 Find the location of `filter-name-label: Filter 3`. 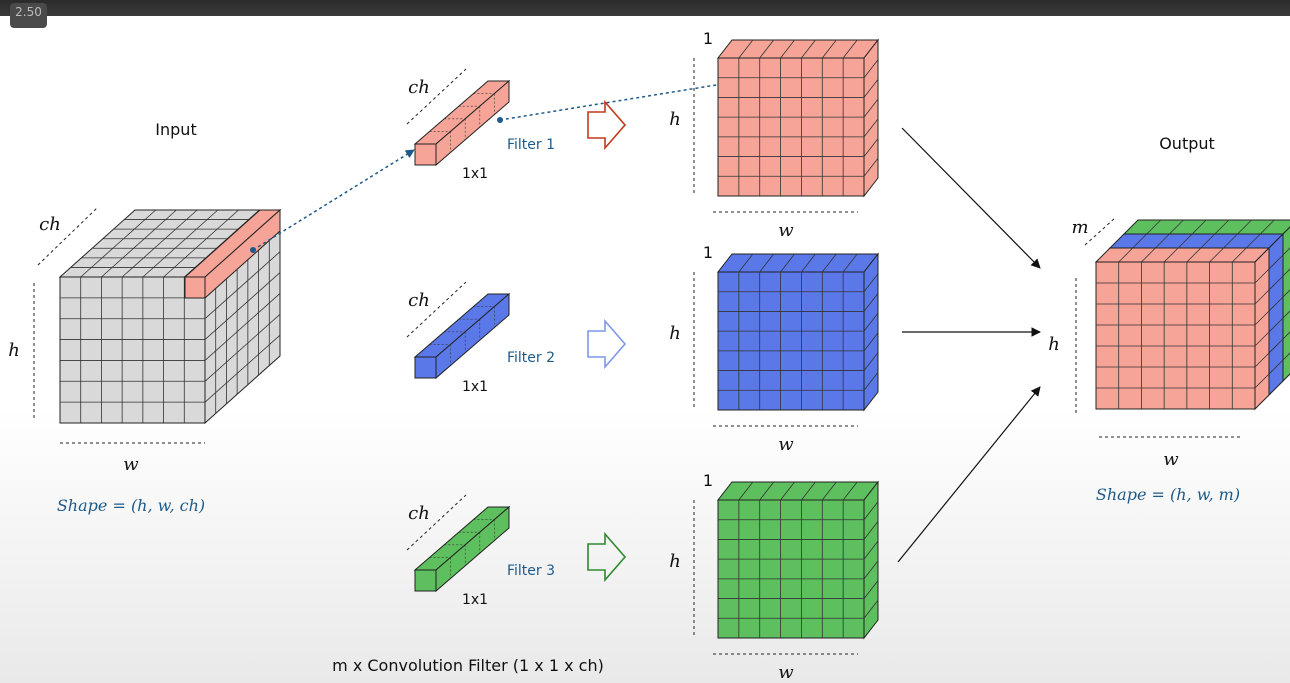

filter-name-label: Filter 3 is located at coordinates (531, 571).